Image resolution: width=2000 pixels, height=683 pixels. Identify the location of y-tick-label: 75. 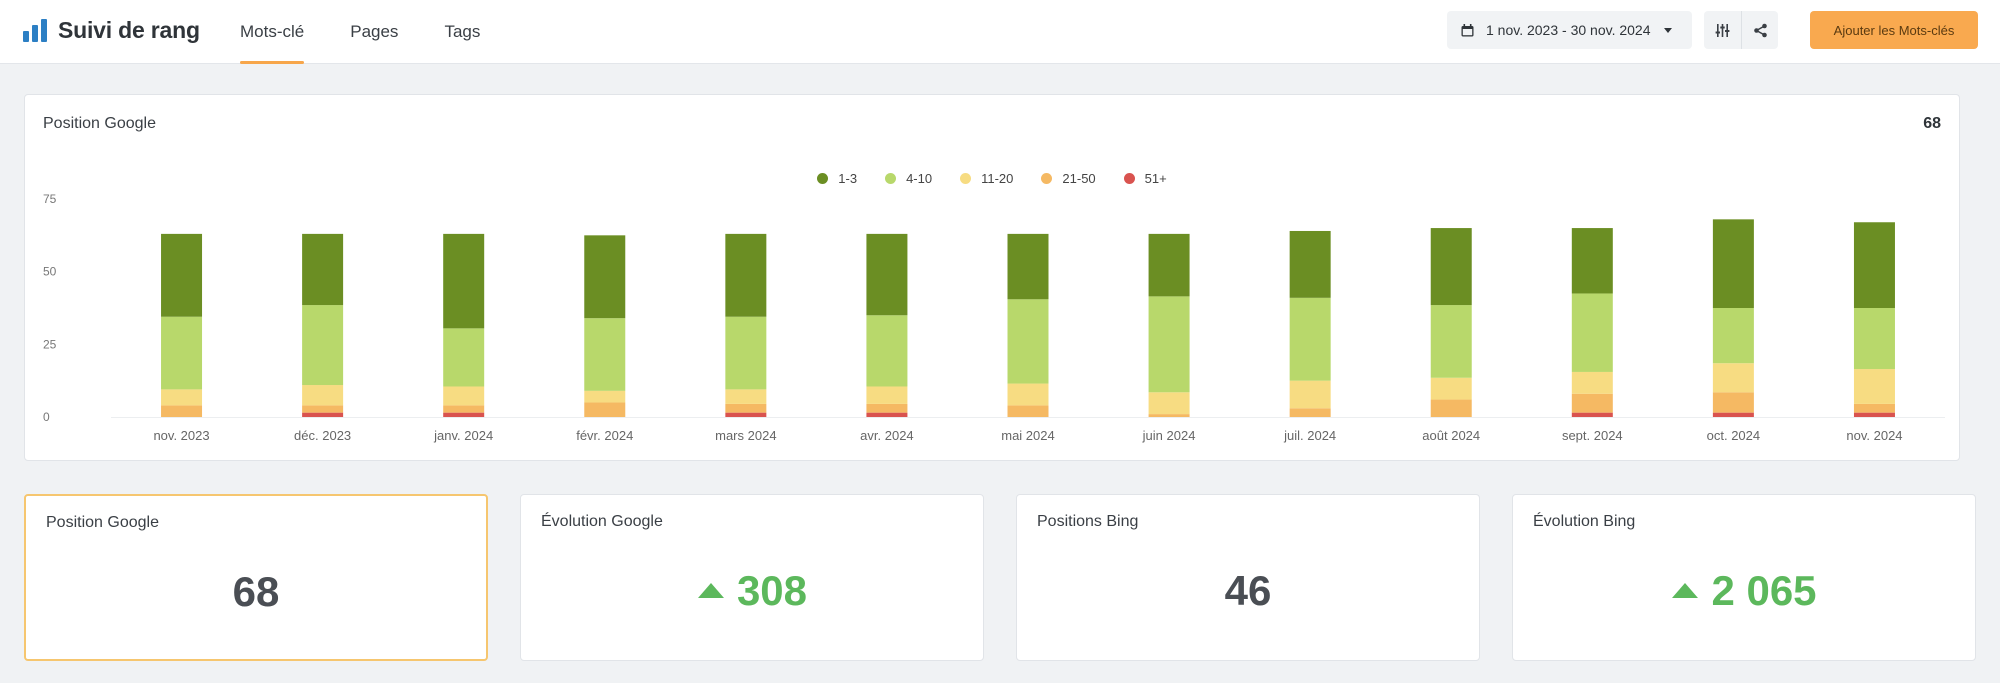
(50, 199).